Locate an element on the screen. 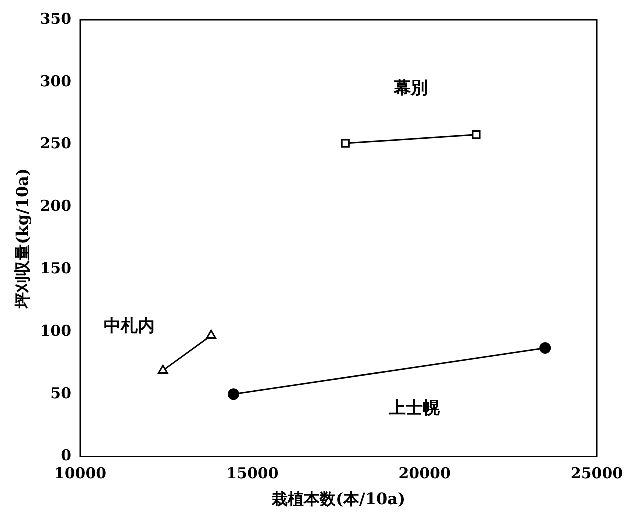 Image resolution: width=637 pixels, height=519 pixels. y-tick-label: 50 is located at coordinates (61, 393).